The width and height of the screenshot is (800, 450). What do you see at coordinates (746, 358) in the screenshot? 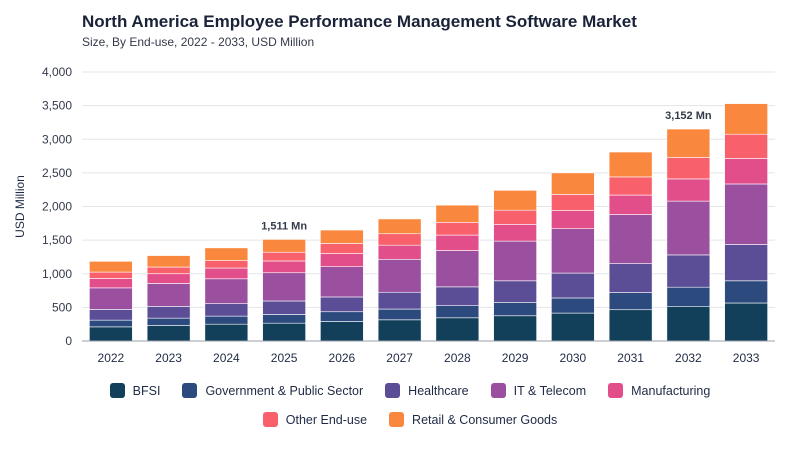
I see `x-tick-label: 2033` at bounding box center [746, 358].